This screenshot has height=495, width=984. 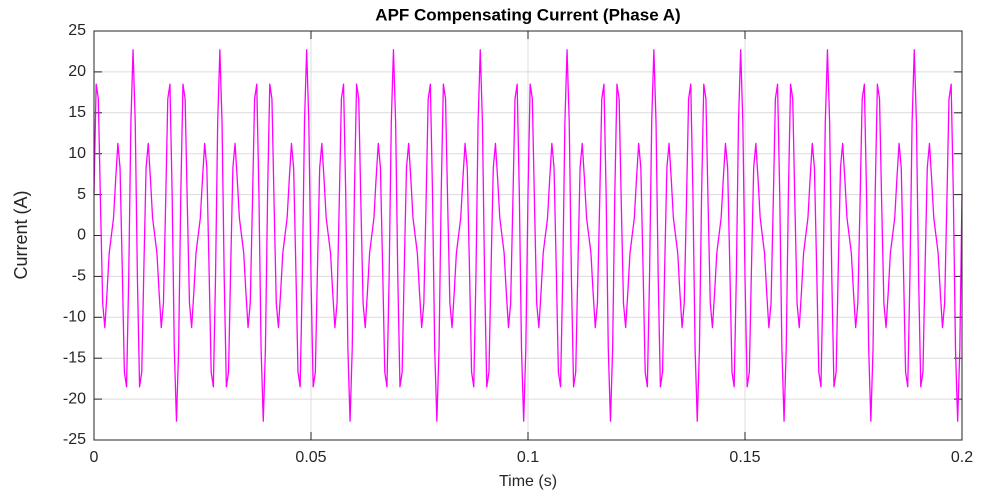 What do you see at coordinates (21, 234) in the screenshot?
I see `y-axis-label: Current (A)` at bounding box center [21, 234].